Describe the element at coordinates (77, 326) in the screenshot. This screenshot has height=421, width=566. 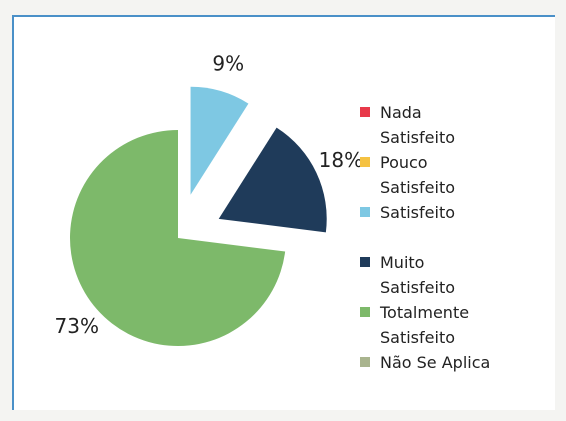
I see `data-label: 73%` at that location.